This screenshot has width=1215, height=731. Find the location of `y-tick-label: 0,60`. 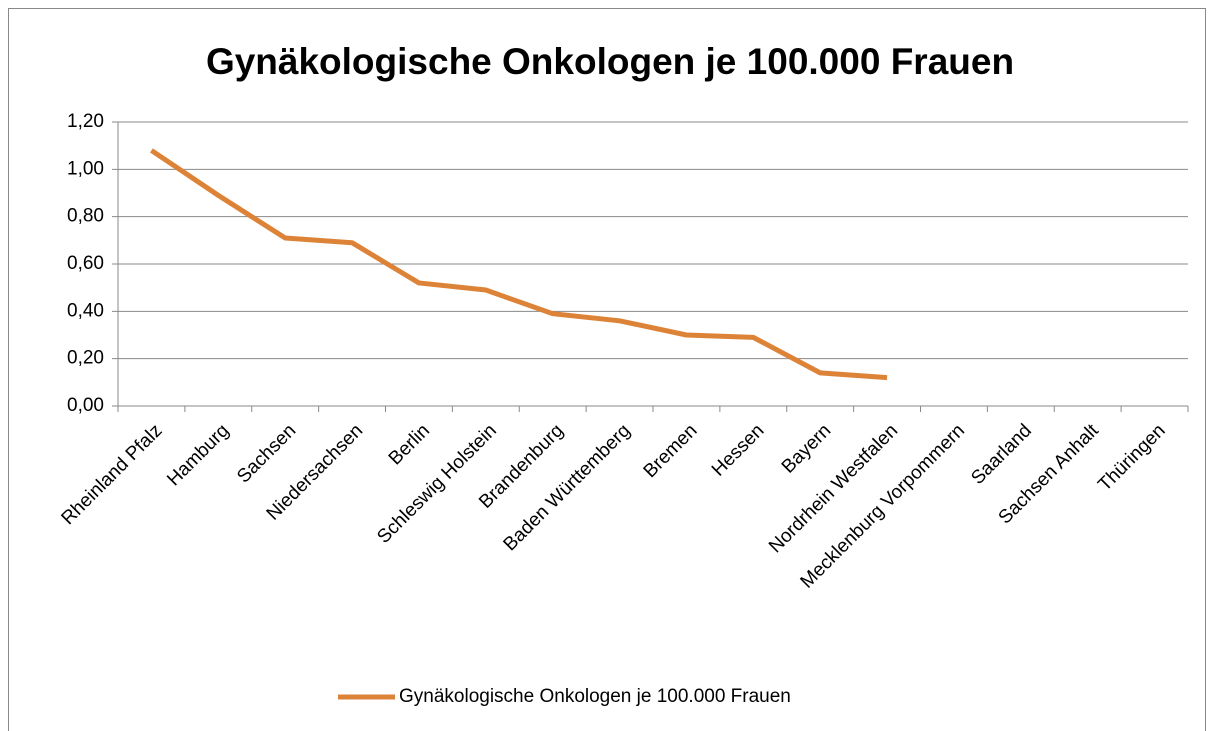

y-tick-label: 0,60 is located at coordinates (85, 263).